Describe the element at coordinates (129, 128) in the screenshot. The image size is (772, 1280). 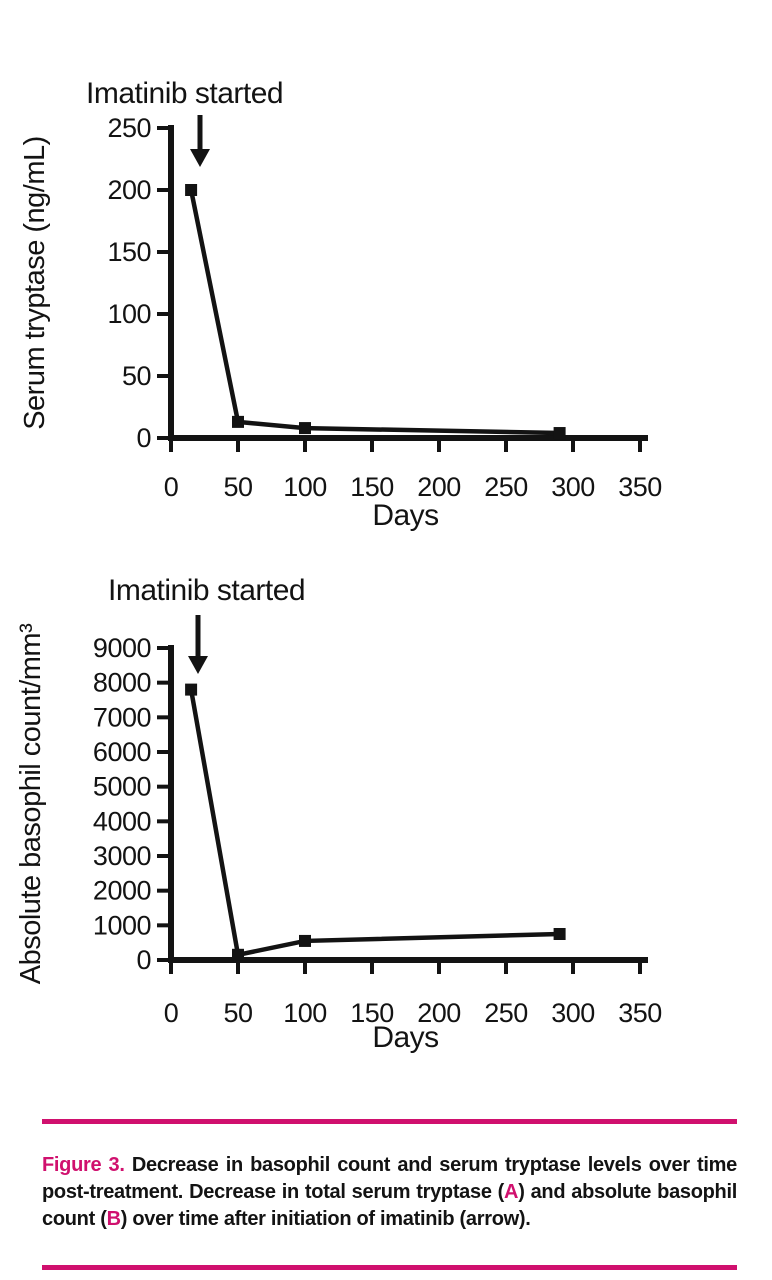
I see `y-tick-label: 250` at that location.